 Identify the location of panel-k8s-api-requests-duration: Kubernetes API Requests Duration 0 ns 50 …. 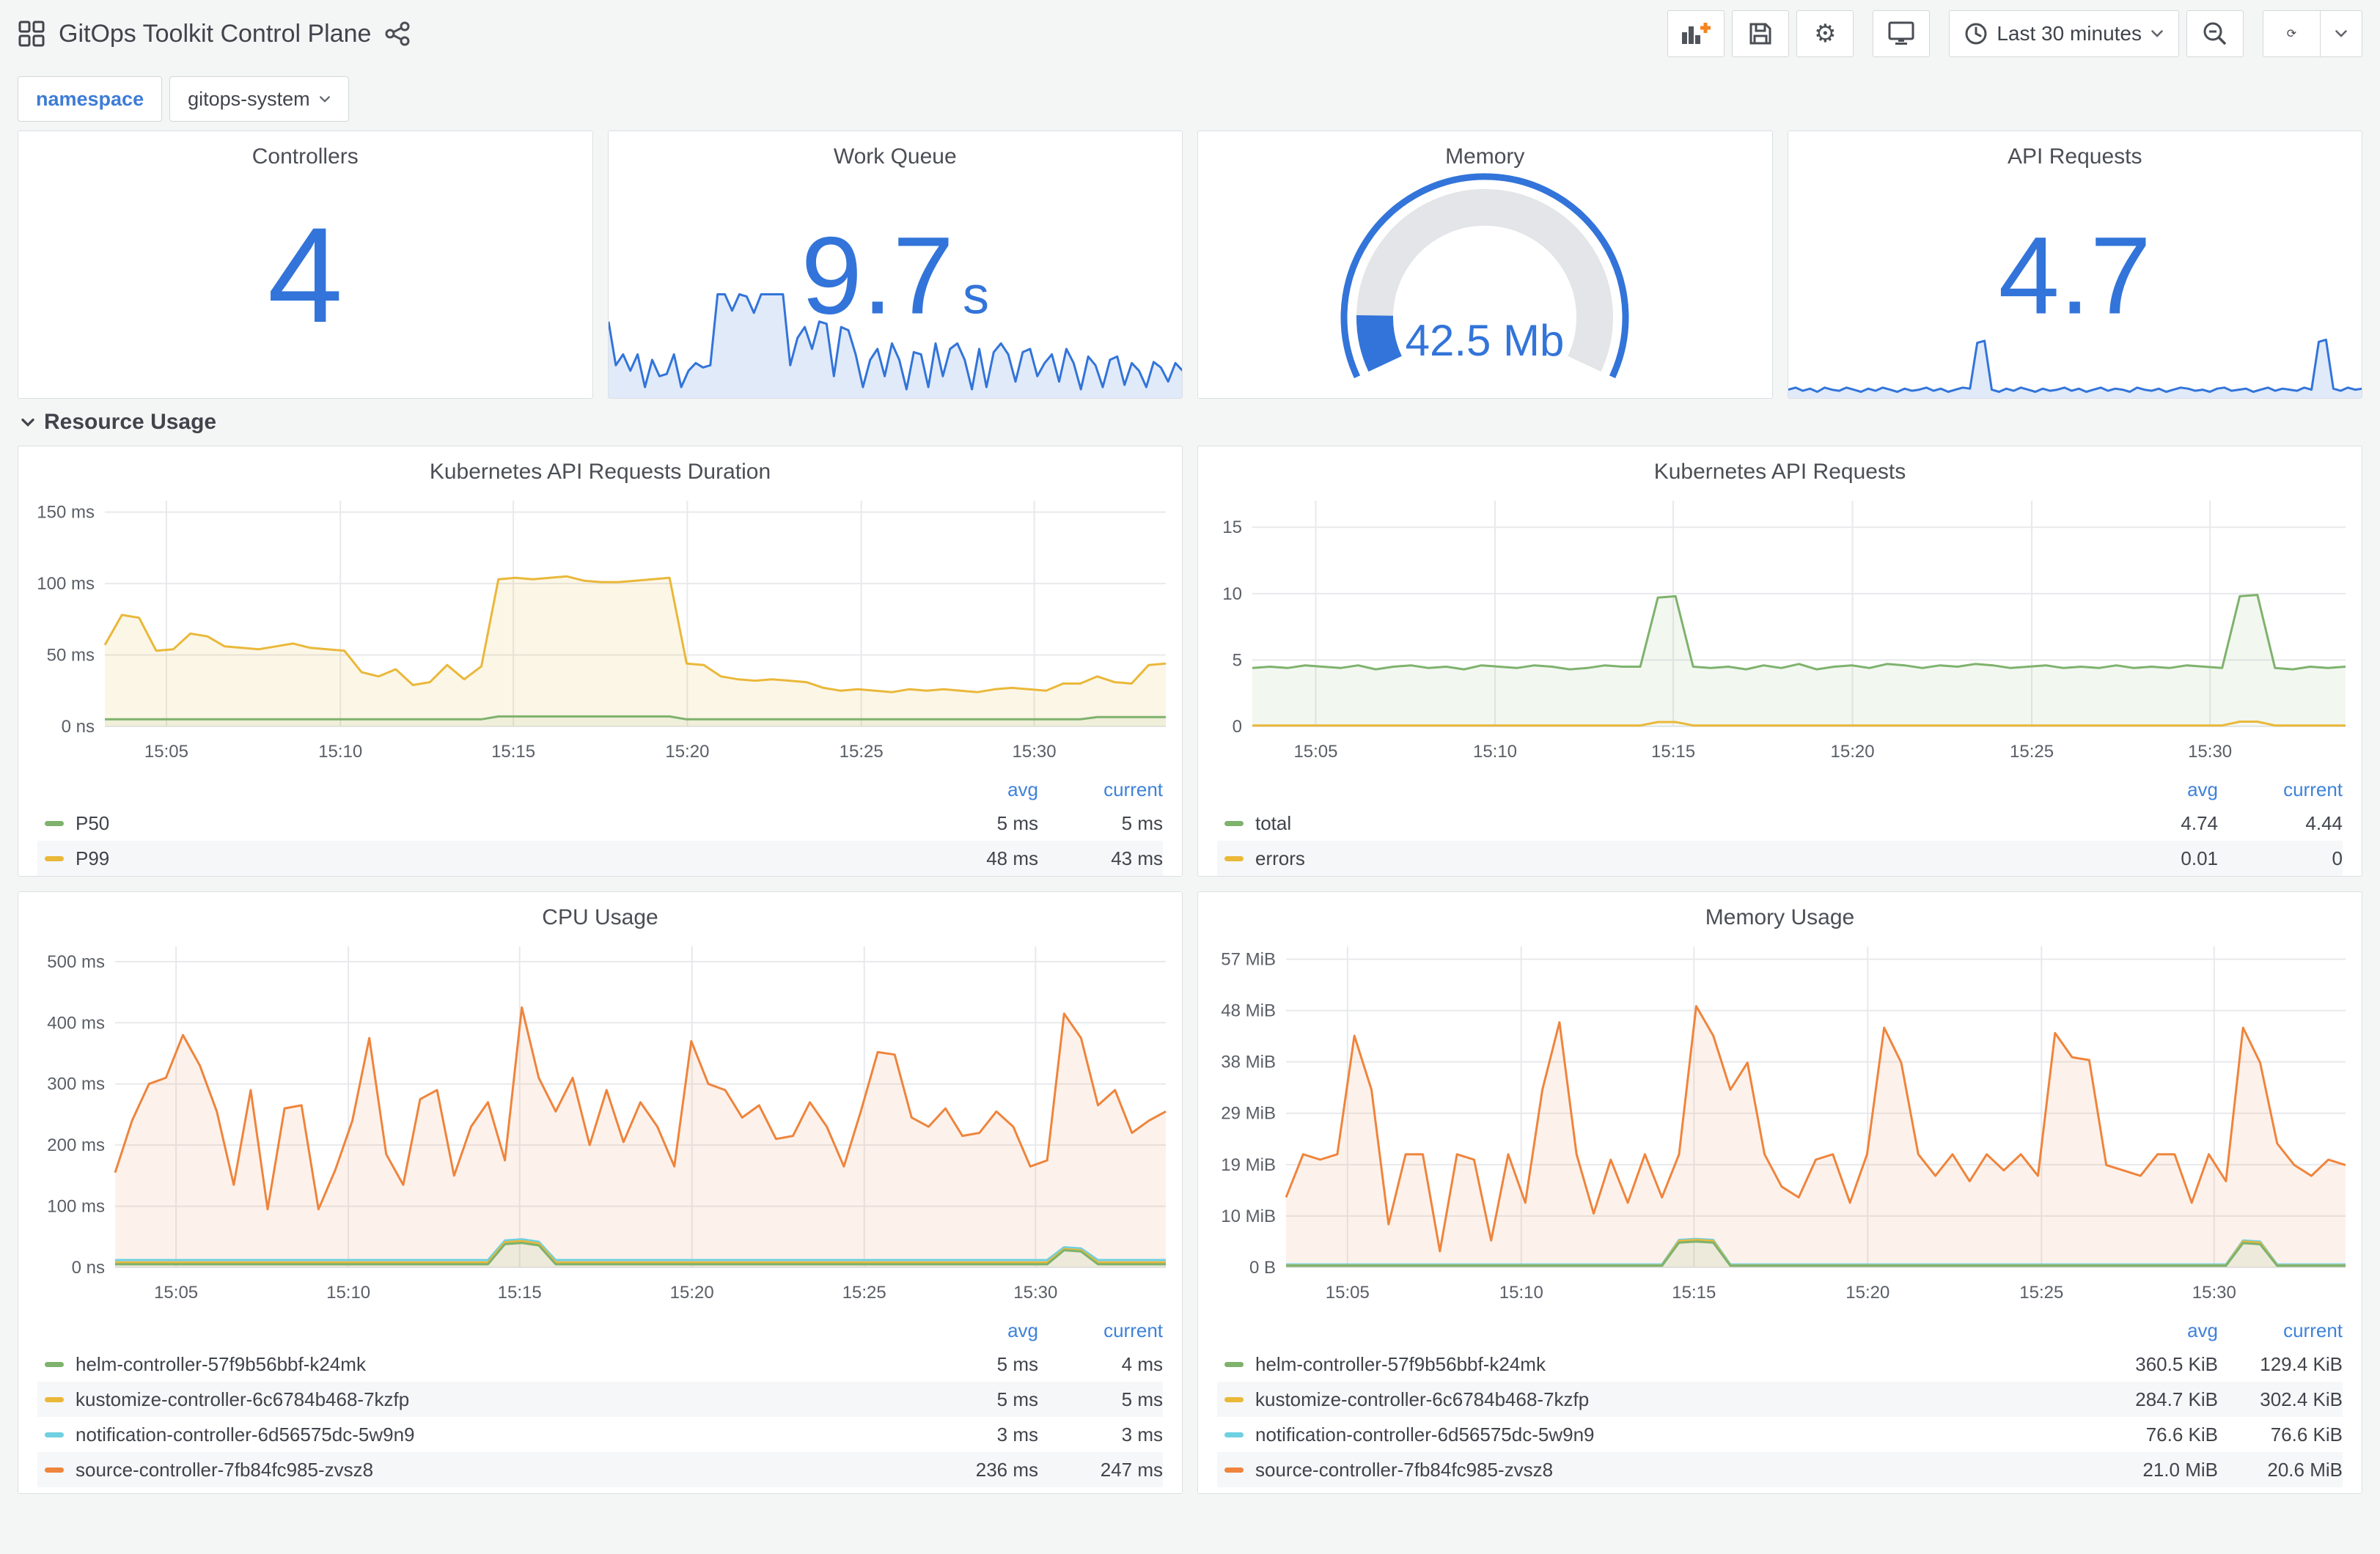
(600, 662).